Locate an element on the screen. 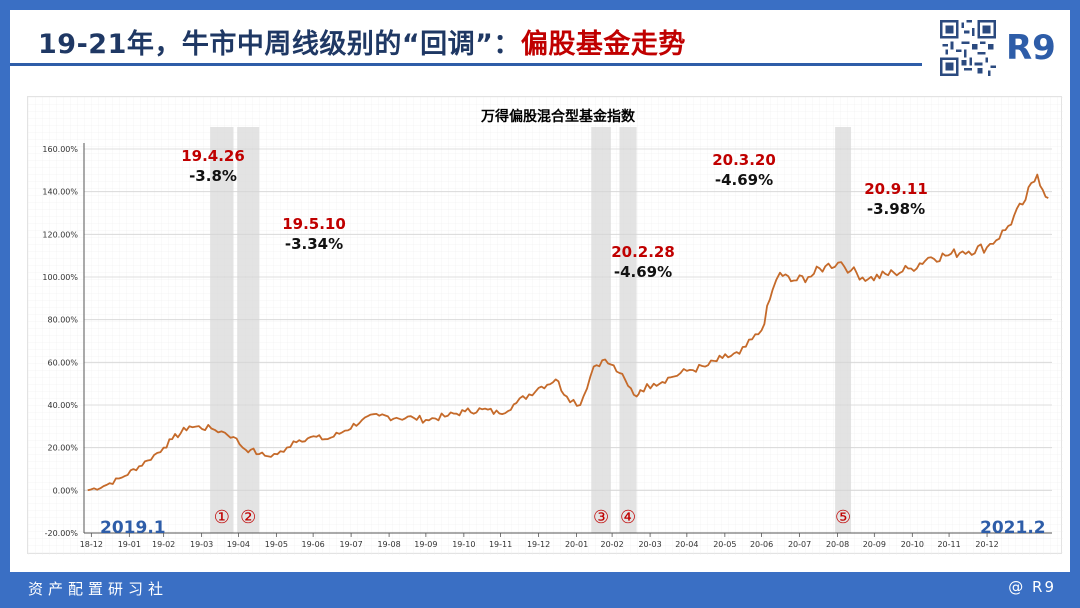 This screenshot has height=608, width=1080. y-tick-label: -20.00% is located at coordinates (62, 533).